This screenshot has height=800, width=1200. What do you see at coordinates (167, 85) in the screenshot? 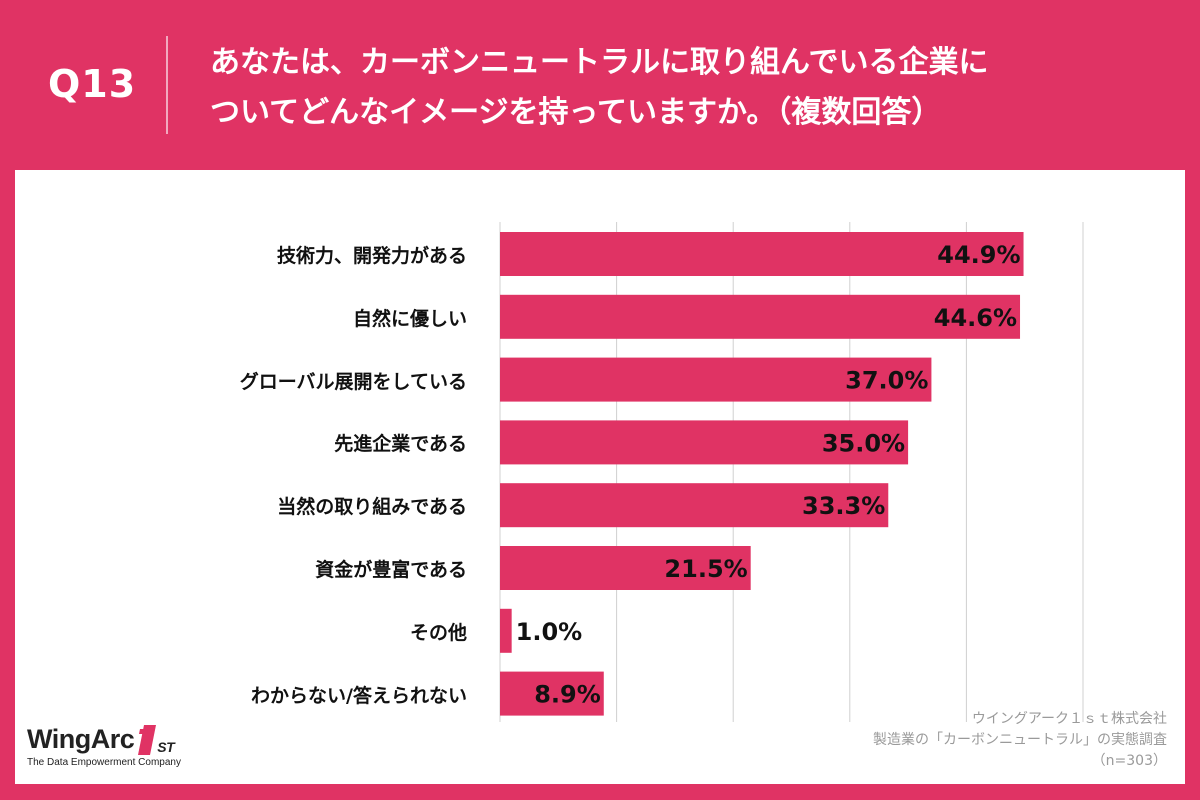
I see `header-divider` at bounding box center [167, 85].